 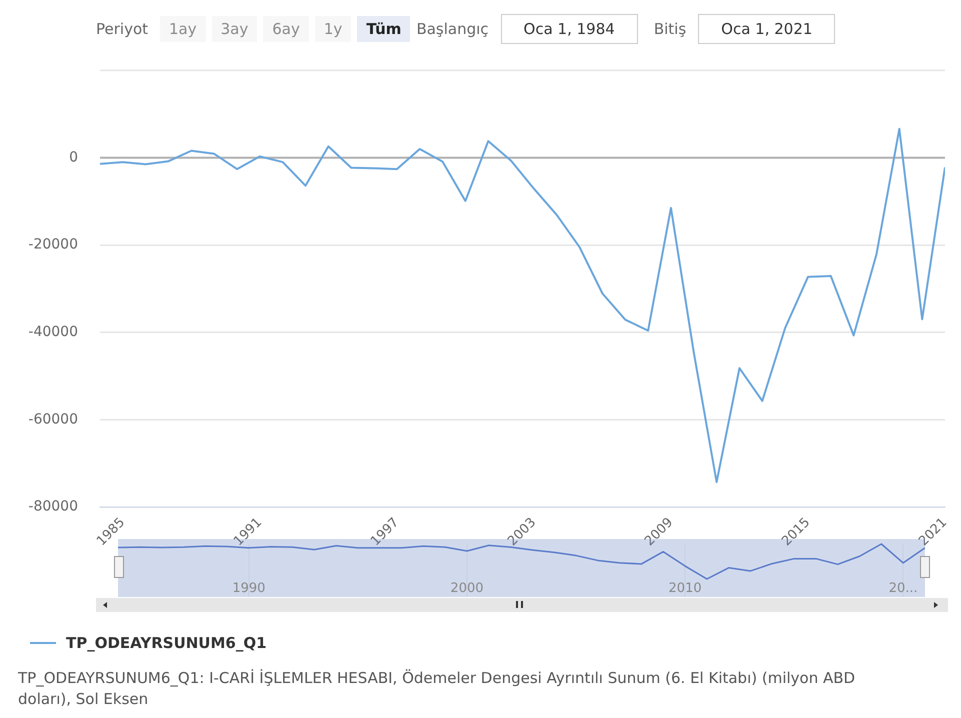 I want to click on text: 1y, so click(x=333, y=29).